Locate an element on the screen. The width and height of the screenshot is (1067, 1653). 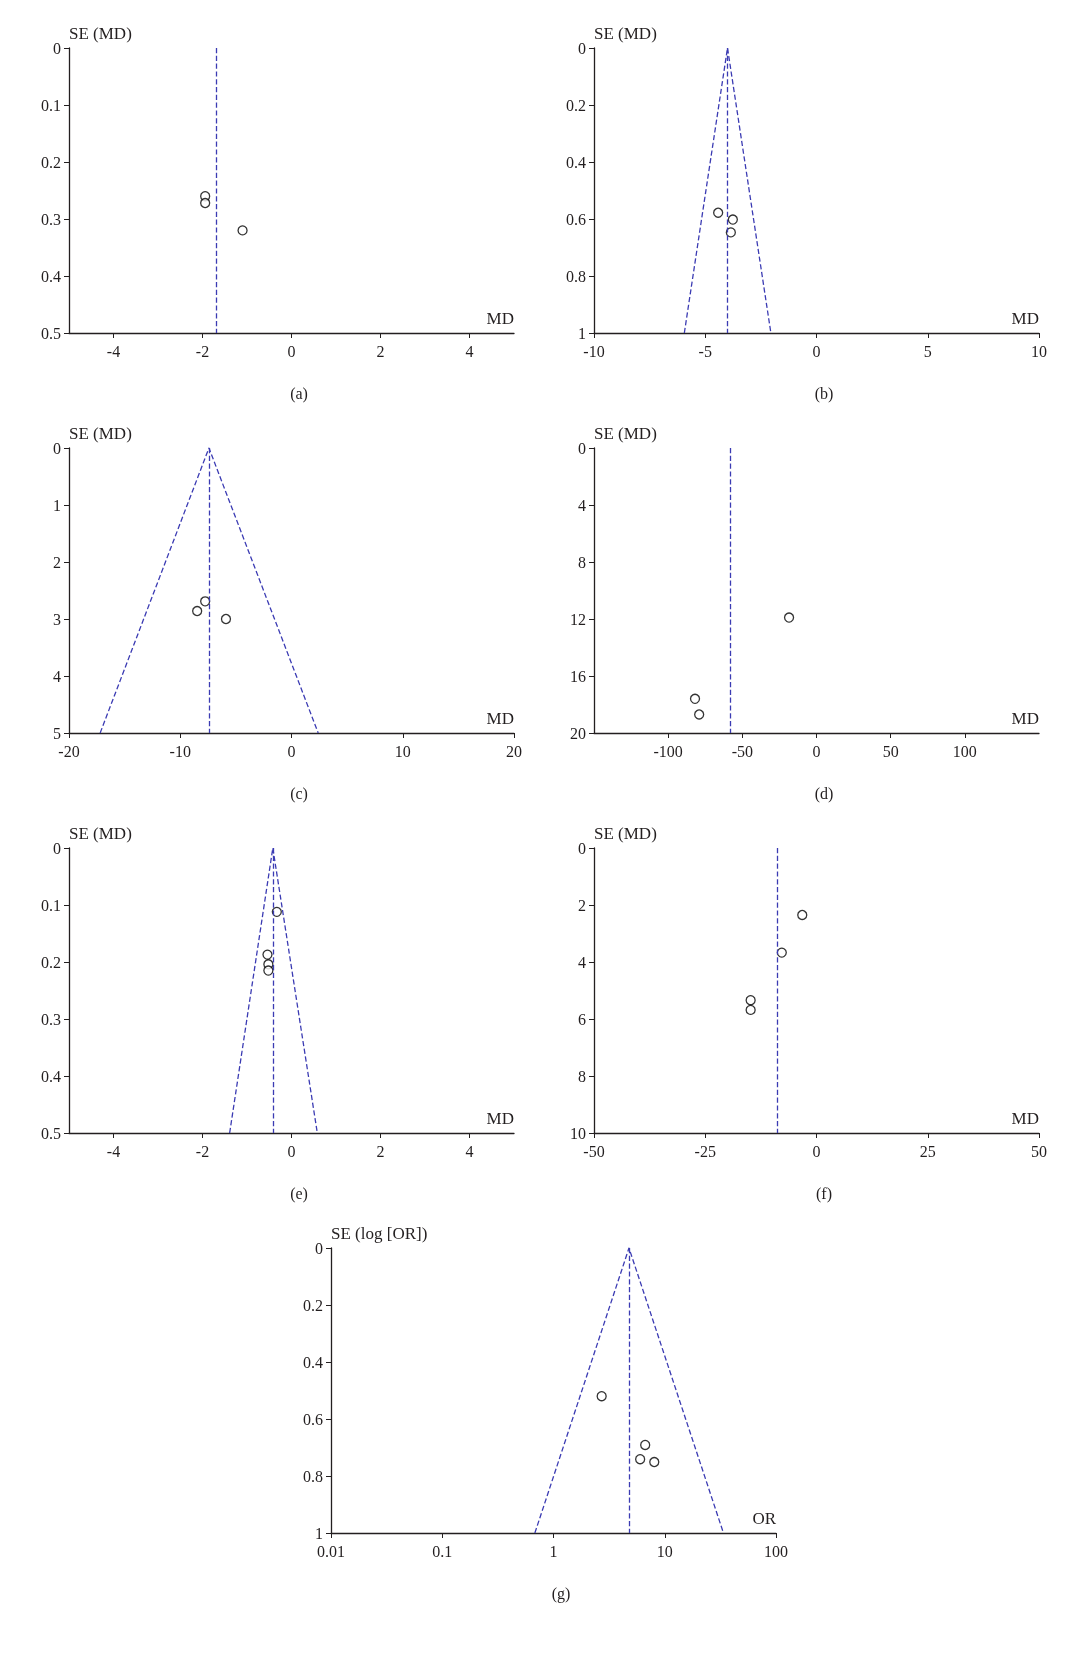
y-tick-label: 5 is located at coordinates (56, 733).